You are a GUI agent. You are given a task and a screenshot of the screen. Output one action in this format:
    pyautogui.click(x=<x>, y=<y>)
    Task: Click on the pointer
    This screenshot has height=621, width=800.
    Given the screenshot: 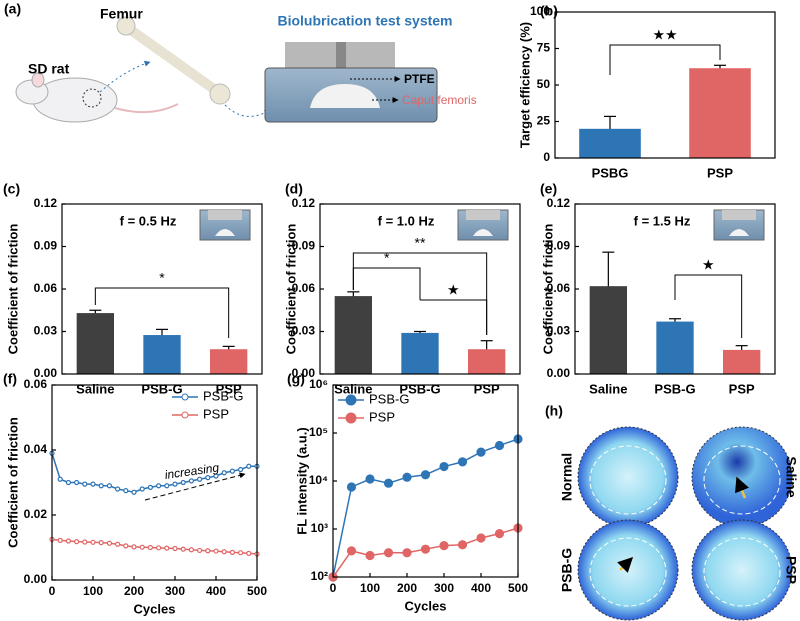 What is the action you would take?
    pyautogui.click(x=625, y=564)
    